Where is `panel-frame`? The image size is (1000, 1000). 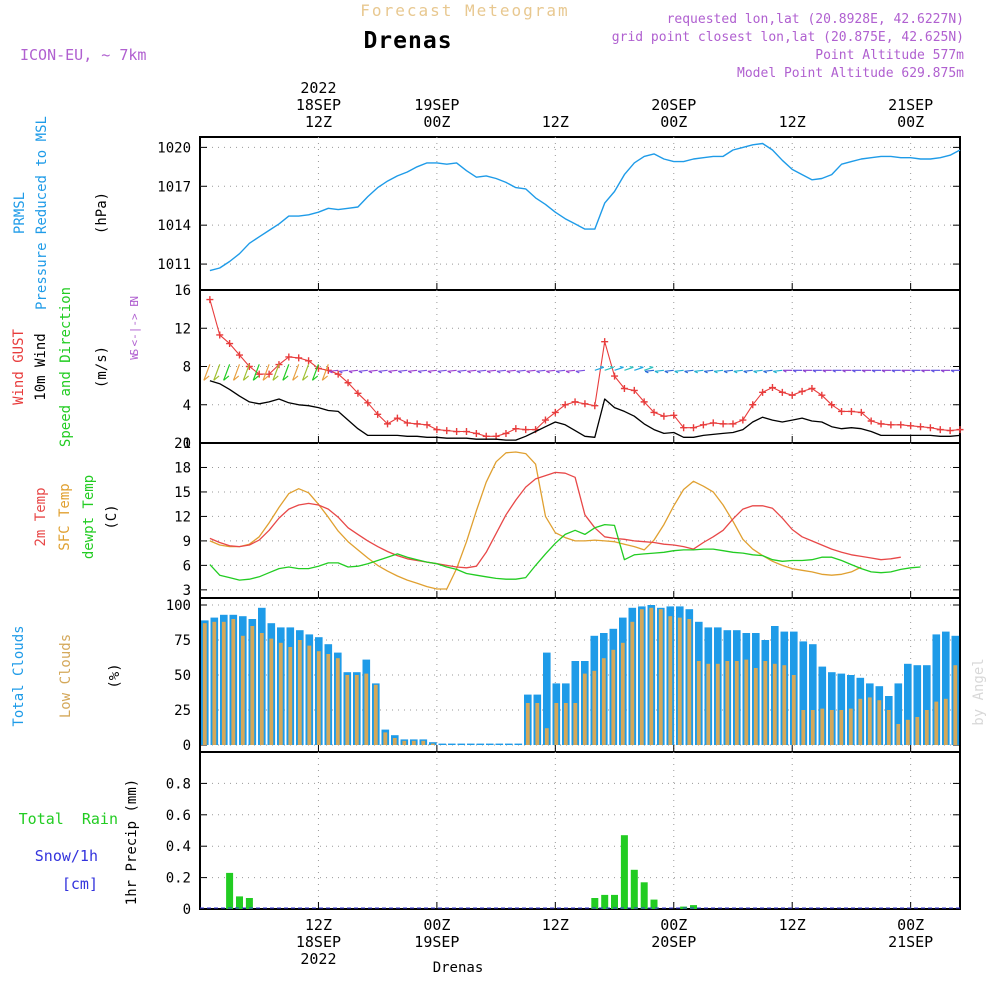 panel-frame is located at coordinates (580, 830).